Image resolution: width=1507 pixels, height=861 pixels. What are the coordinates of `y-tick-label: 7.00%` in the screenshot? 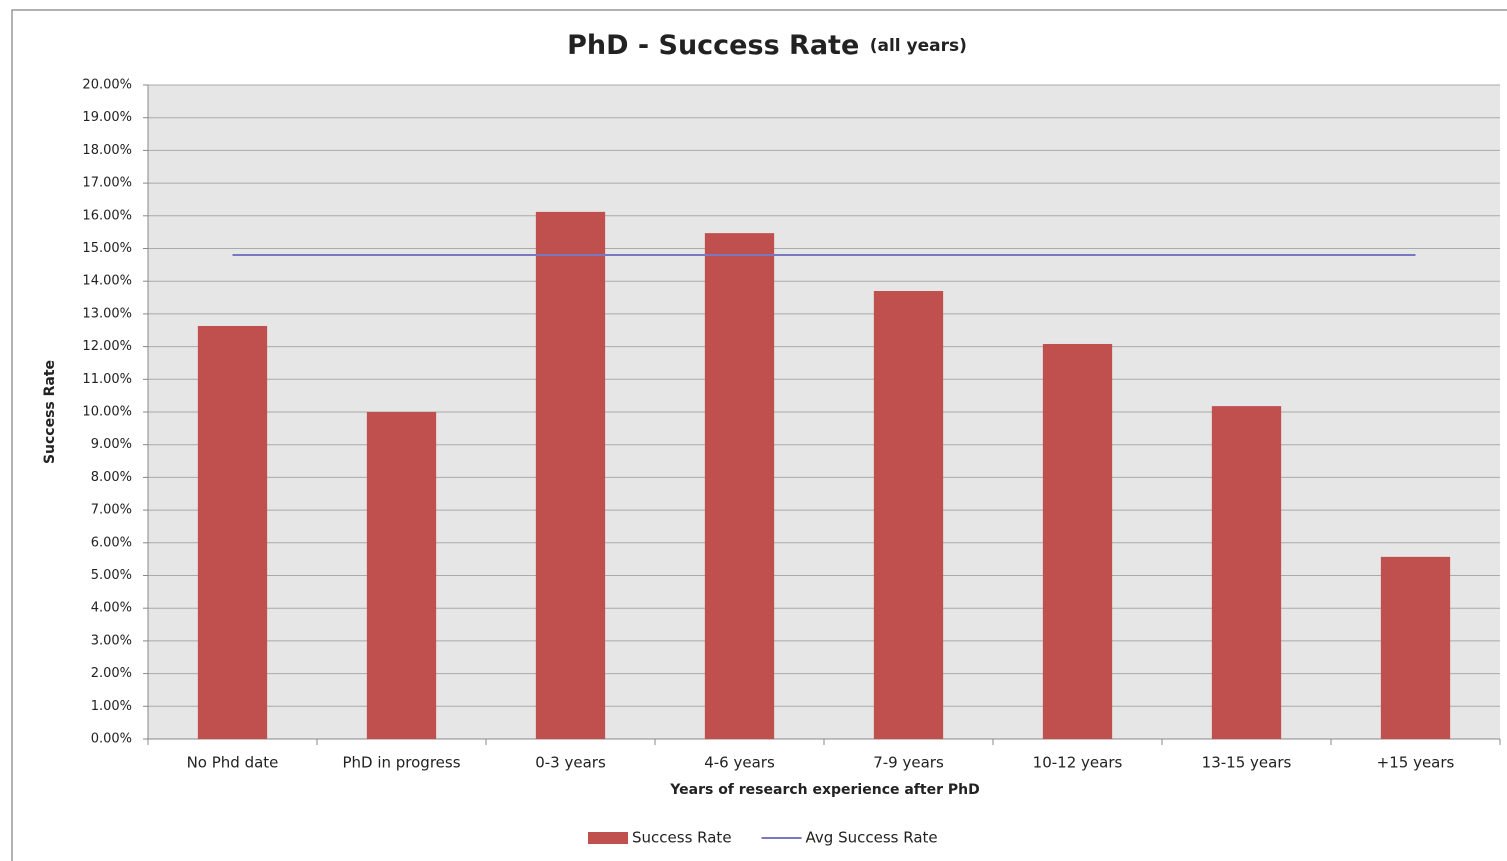 It's located at (111, 510).